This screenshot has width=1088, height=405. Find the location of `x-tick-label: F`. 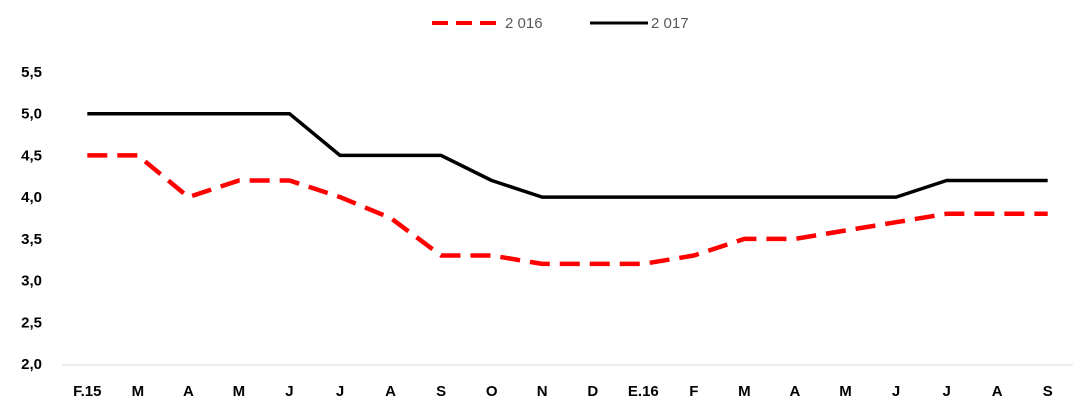

x-tick-label: F is located at coordinates (693, 391).